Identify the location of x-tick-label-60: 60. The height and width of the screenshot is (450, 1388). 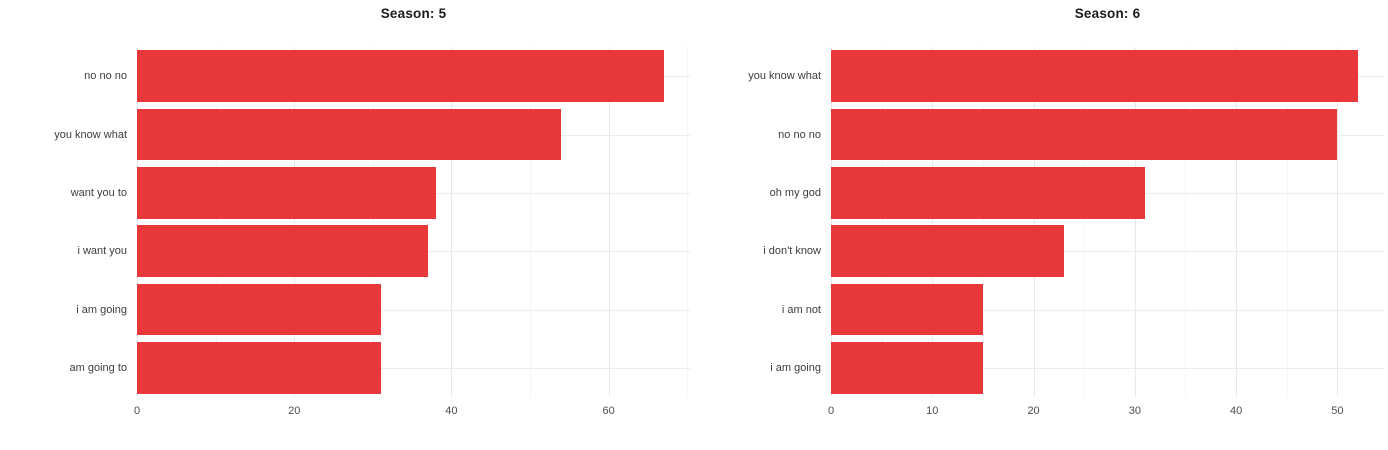
(608, 411).